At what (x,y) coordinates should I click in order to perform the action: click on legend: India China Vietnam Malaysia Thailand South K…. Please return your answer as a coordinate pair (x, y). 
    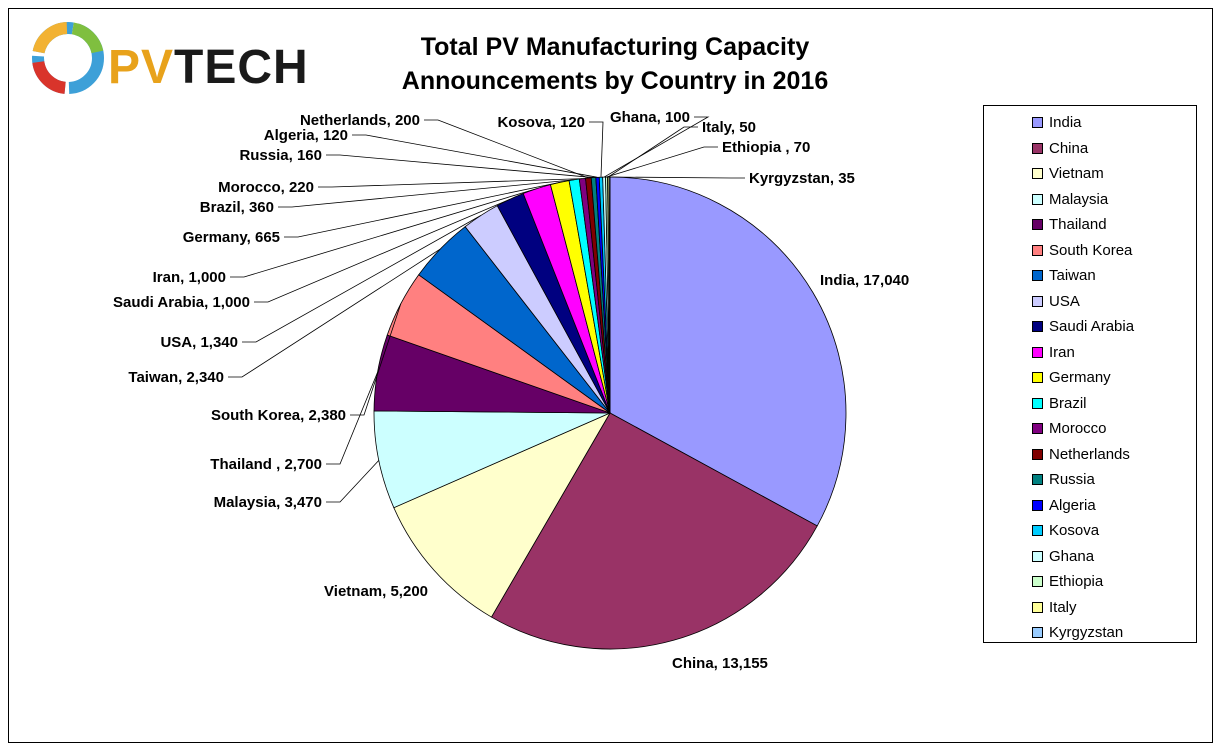
    Looking at the image, I should click on (1090, 374).